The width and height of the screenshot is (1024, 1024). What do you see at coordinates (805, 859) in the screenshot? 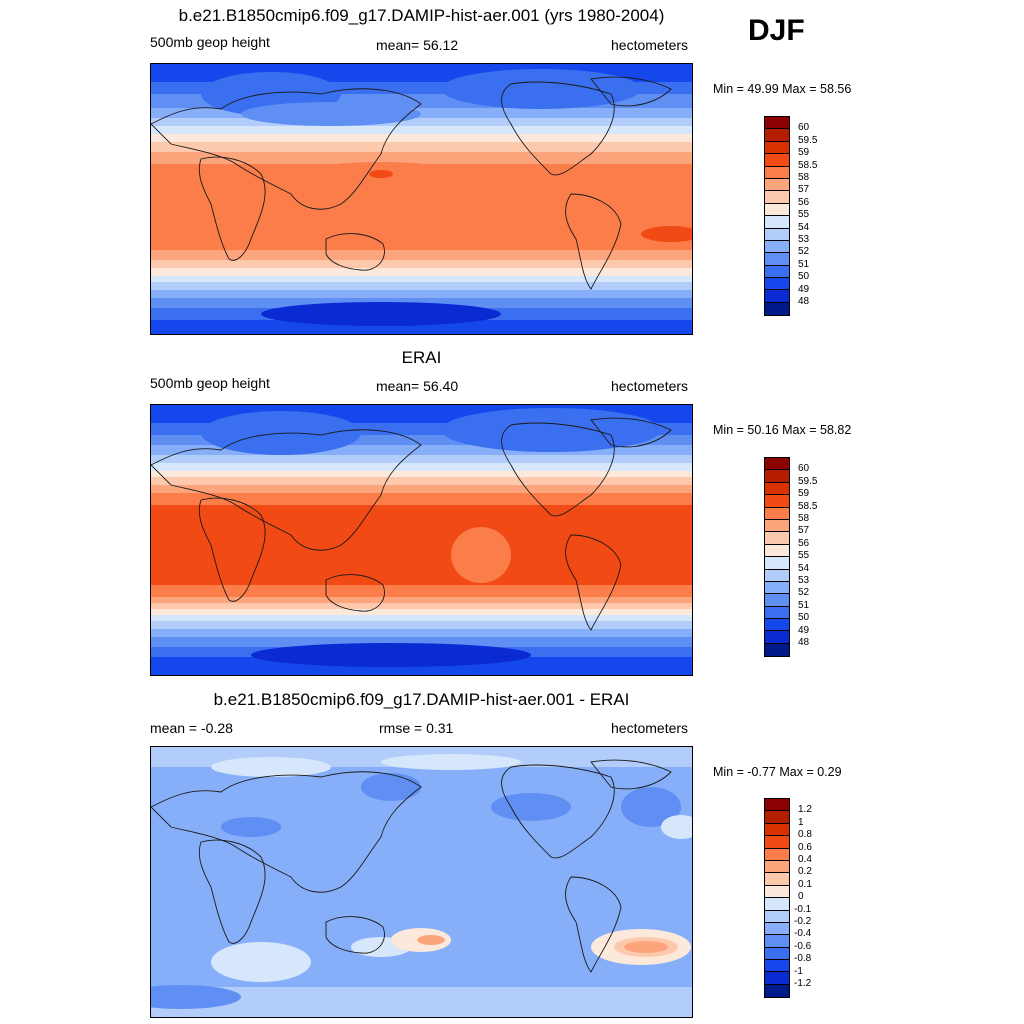
I see `colorbar-tick-label: 0.4` at bounding box center [805, 859].